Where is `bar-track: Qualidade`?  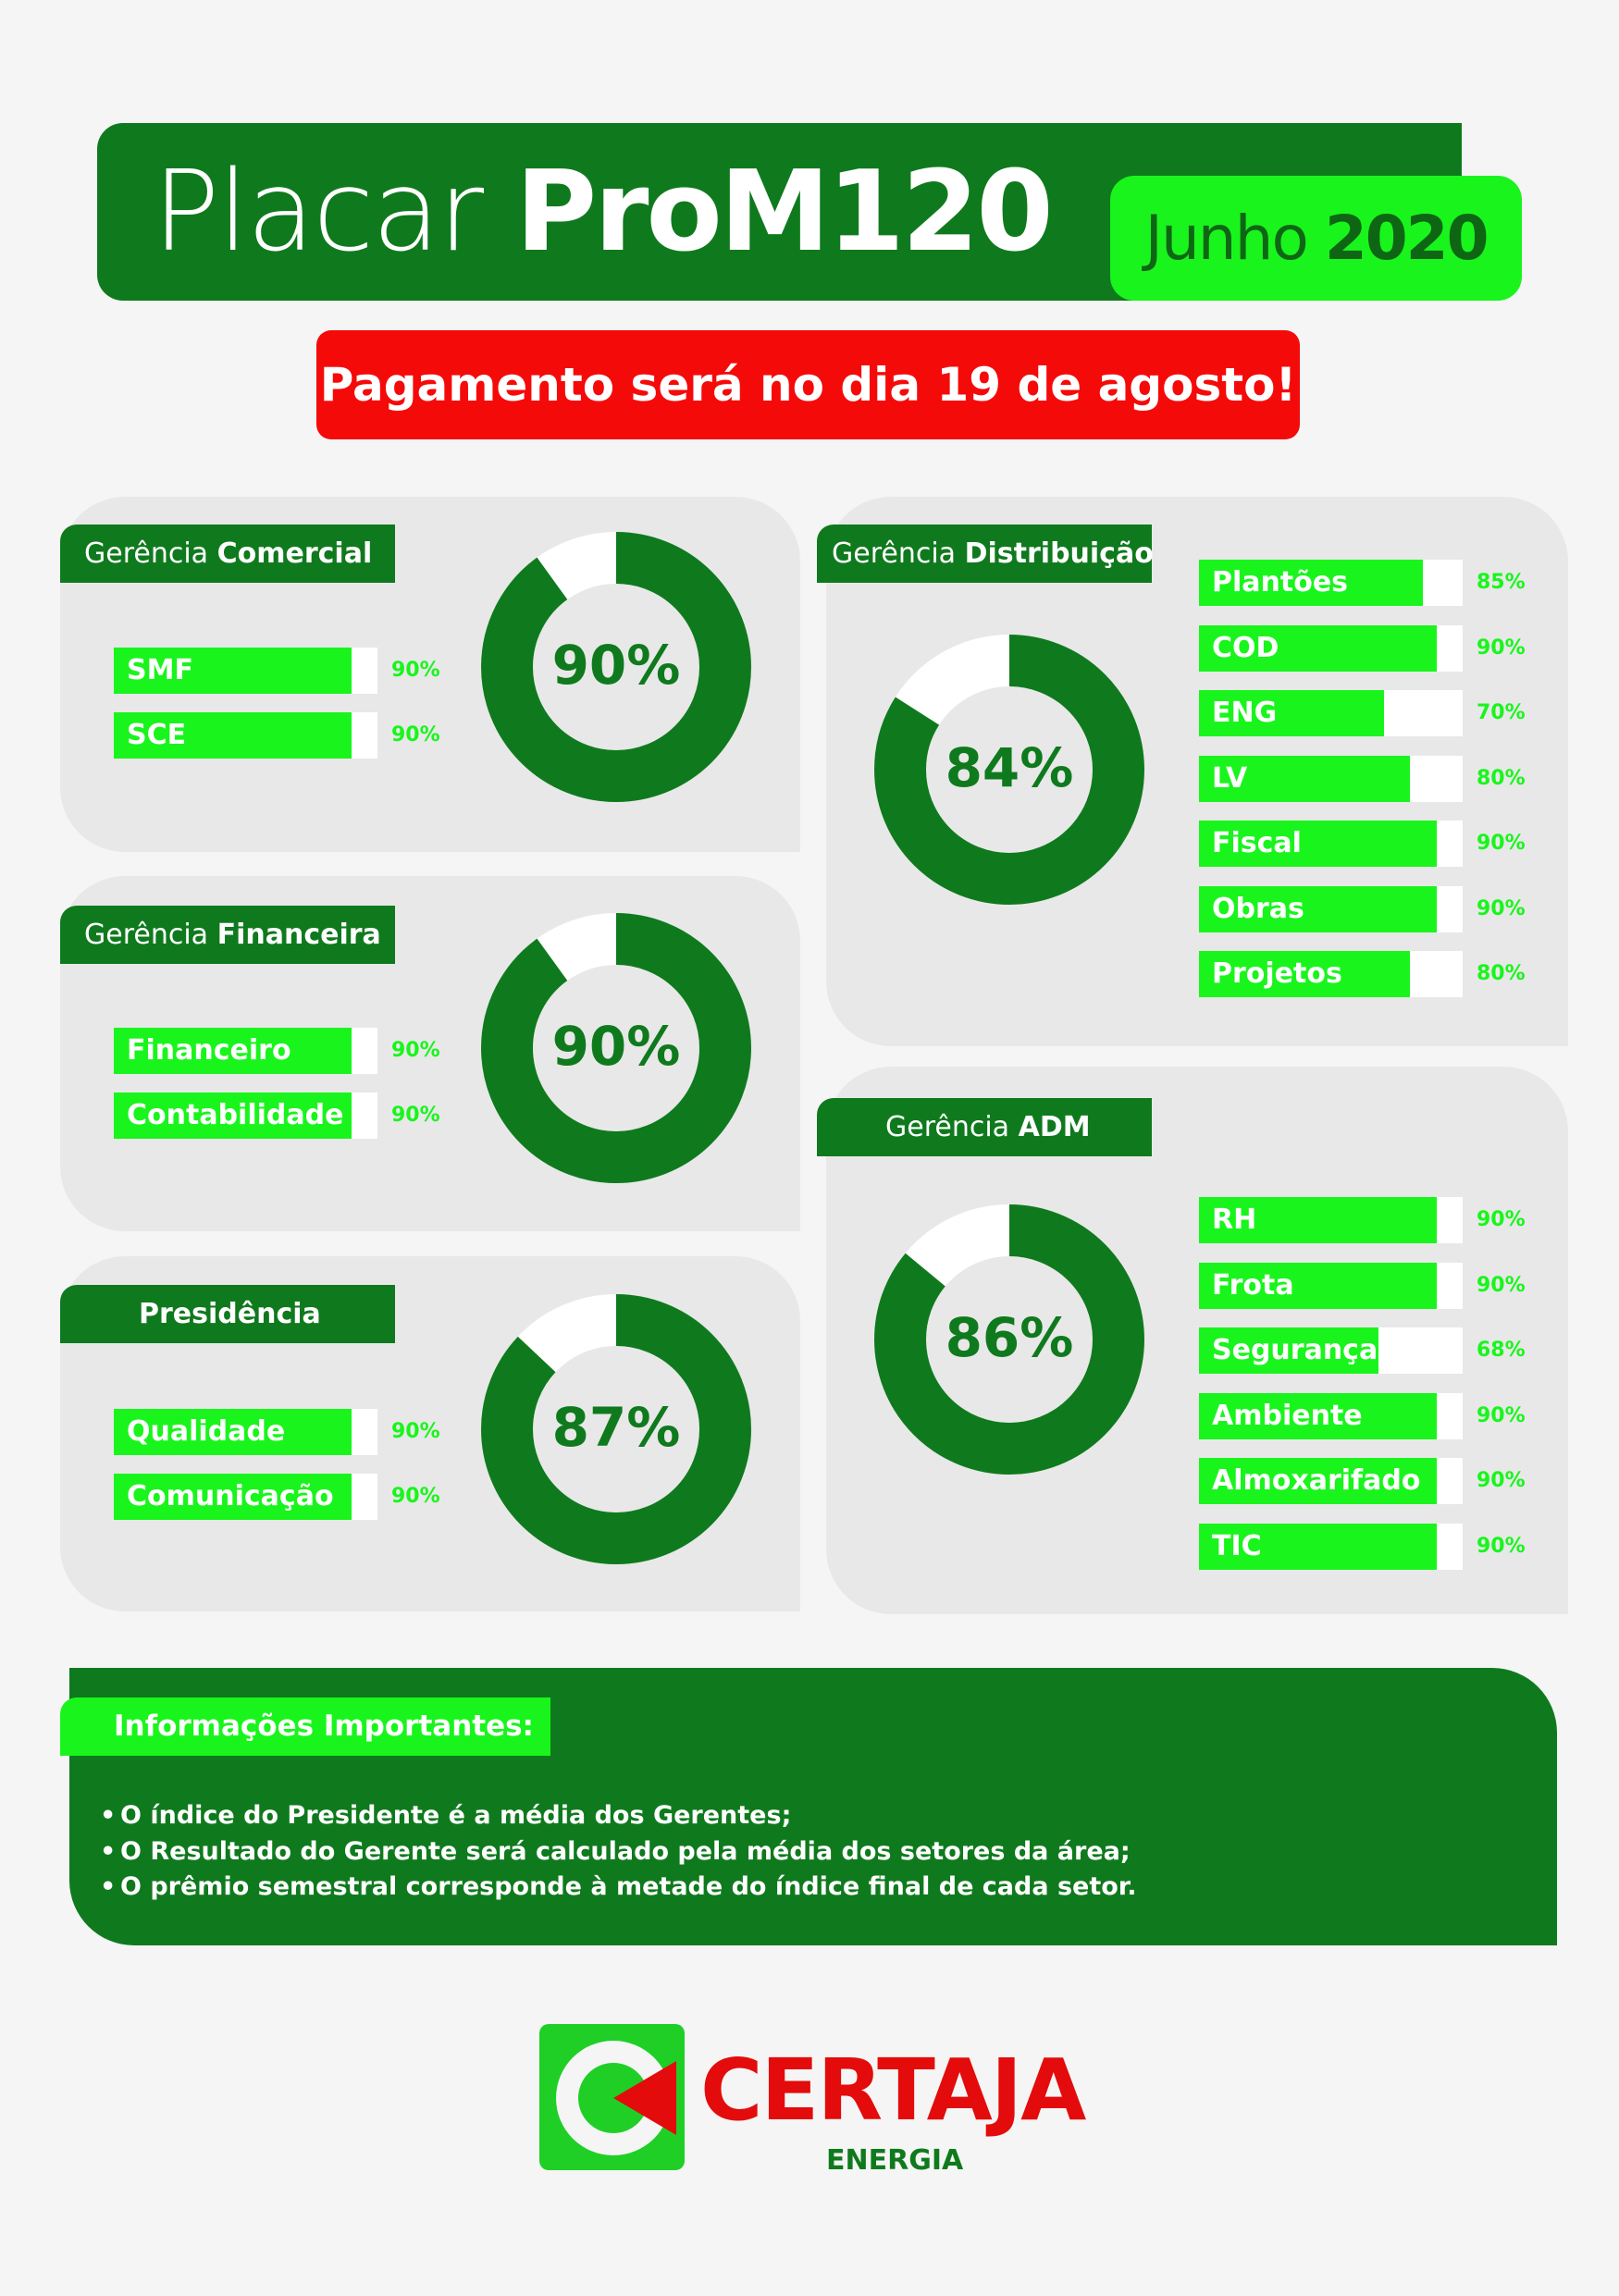 bar-track: Qualidade is located at coordinates (245, 1432).